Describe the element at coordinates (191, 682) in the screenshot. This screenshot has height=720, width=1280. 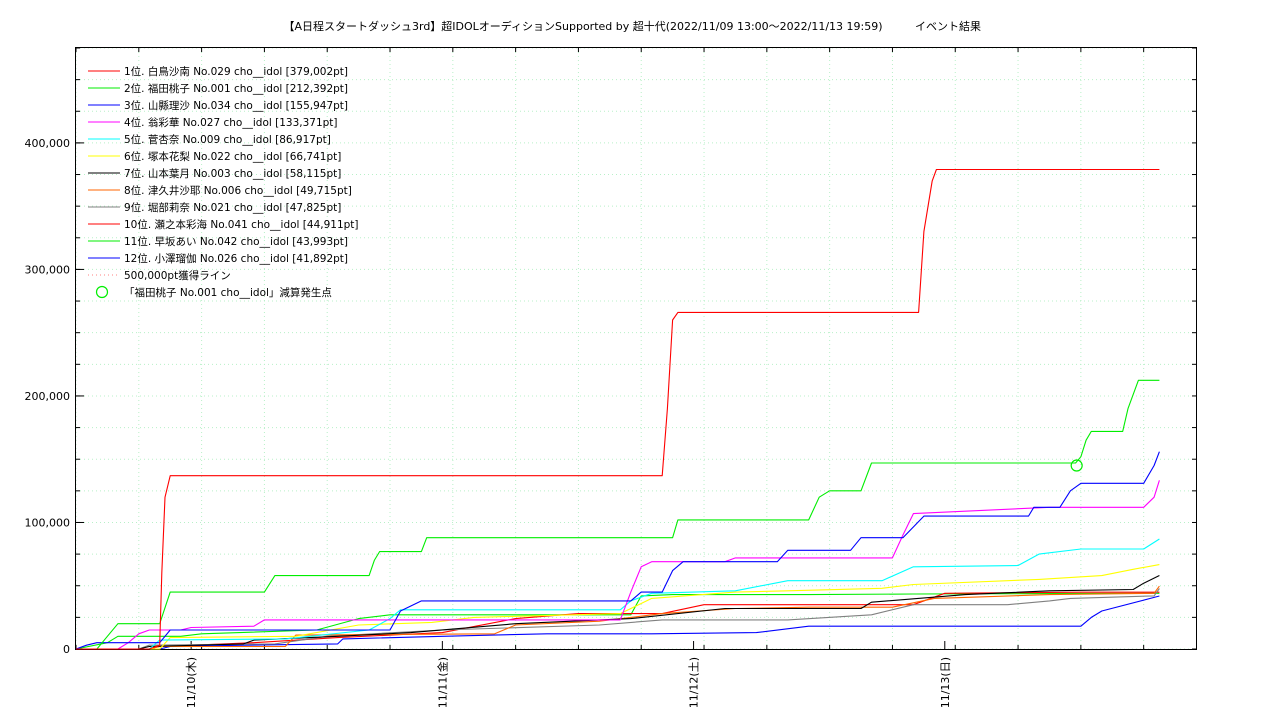
I see `x-tick-label: 11/10(木)` at that location.